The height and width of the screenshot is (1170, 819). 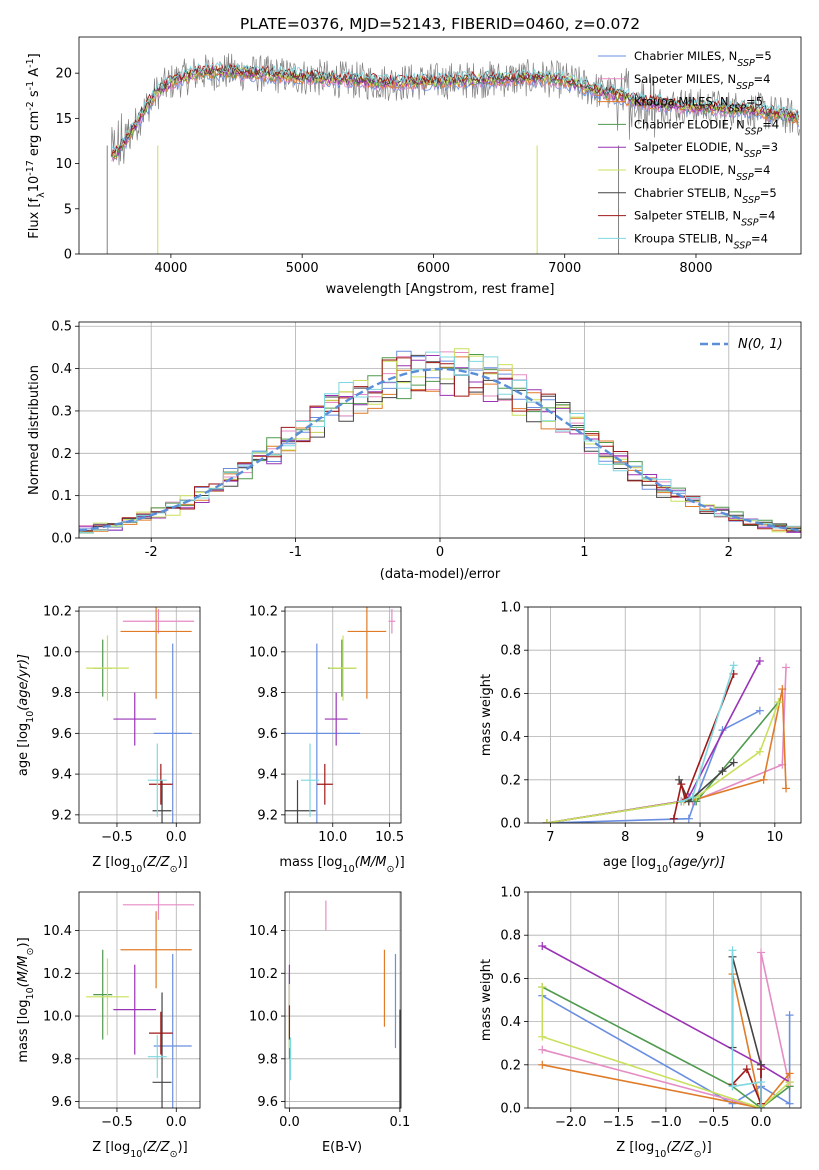 What do you see at coordinates (68, 209) in the screenshot?
I see `y-tick-label: 5` at bounding box center [68, 209].